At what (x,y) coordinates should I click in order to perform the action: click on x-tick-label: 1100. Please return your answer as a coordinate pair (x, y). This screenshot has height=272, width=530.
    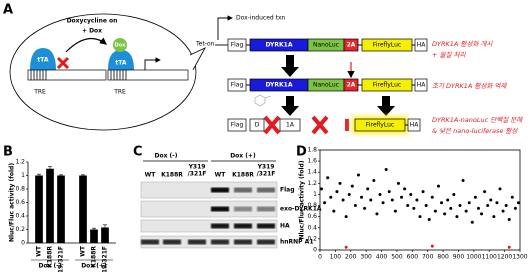
    Looking at the image, I should click on (489, 257).